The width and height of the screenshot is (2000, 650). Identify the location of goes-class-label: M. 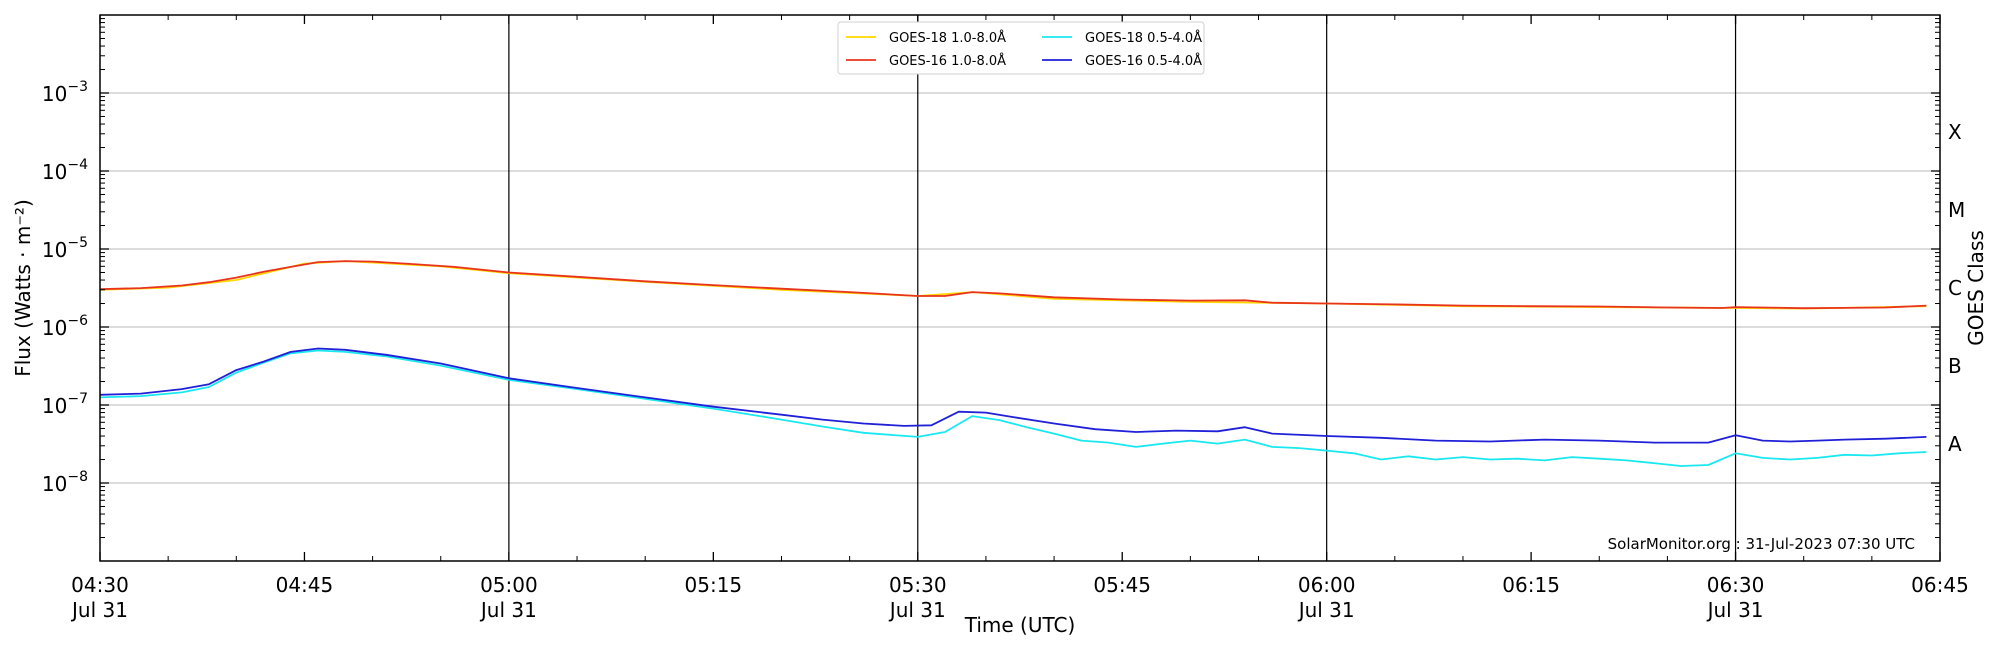
(1956, 210).